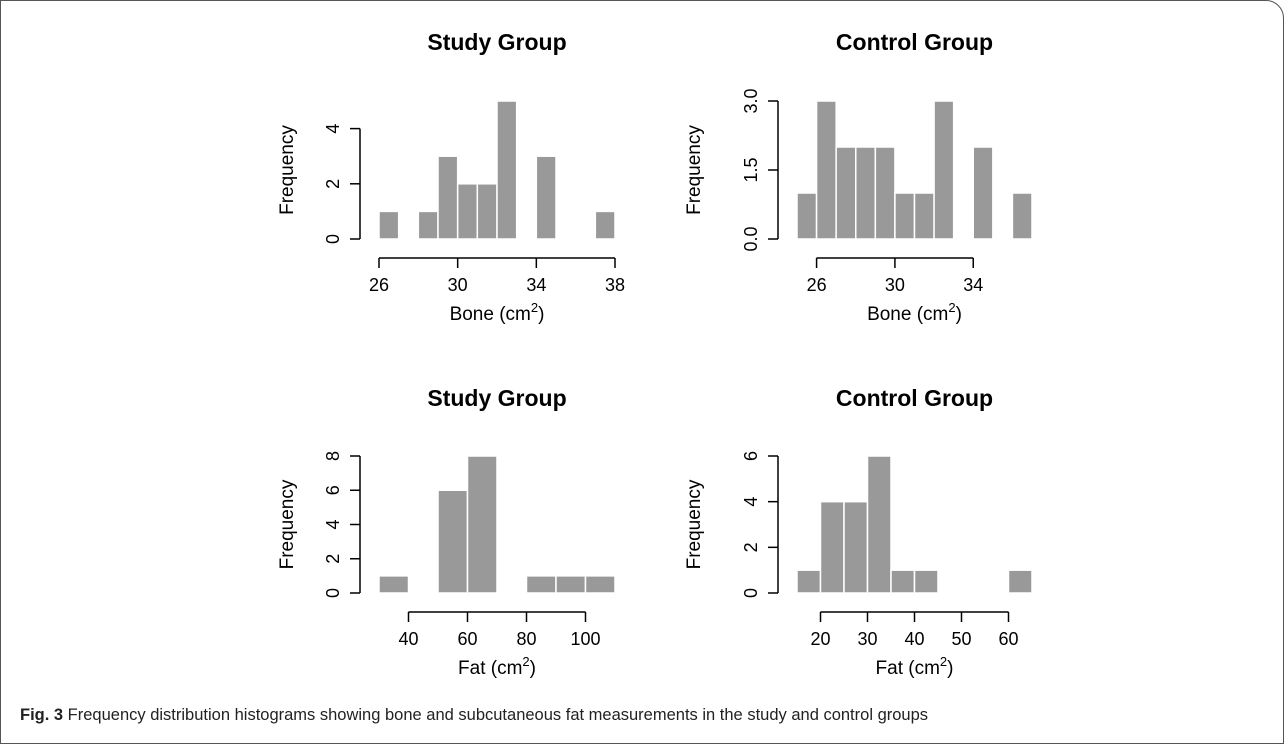 Image resolution: width=1287 pixels, height=747 pixels. I want to click on x-tick-label: 50, so click(961, 639).